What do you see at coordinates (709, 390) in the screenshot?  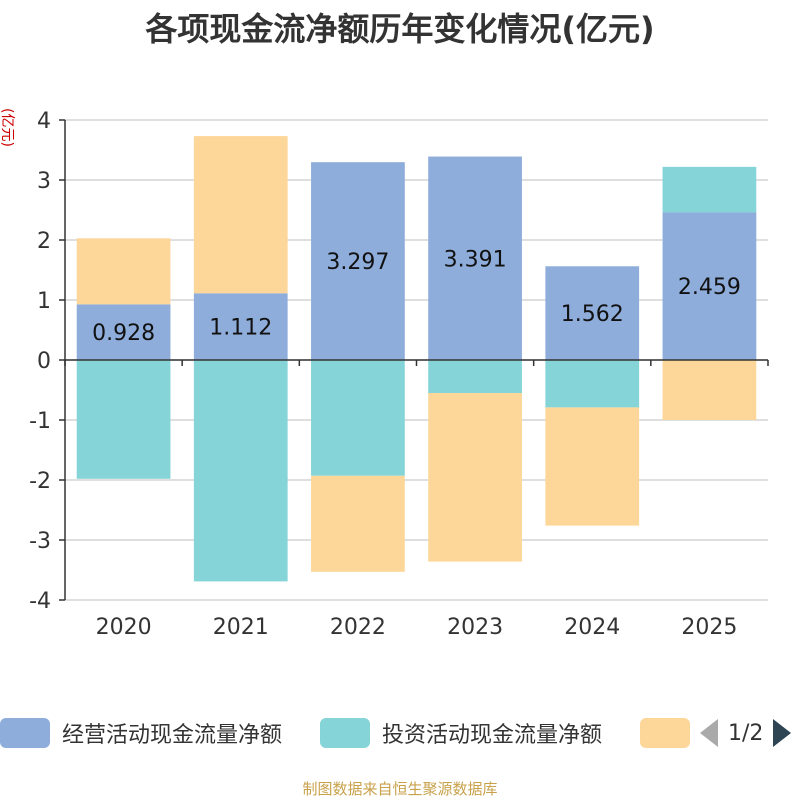 I see `bar-financing-2025` at bounding box center [709, 390].